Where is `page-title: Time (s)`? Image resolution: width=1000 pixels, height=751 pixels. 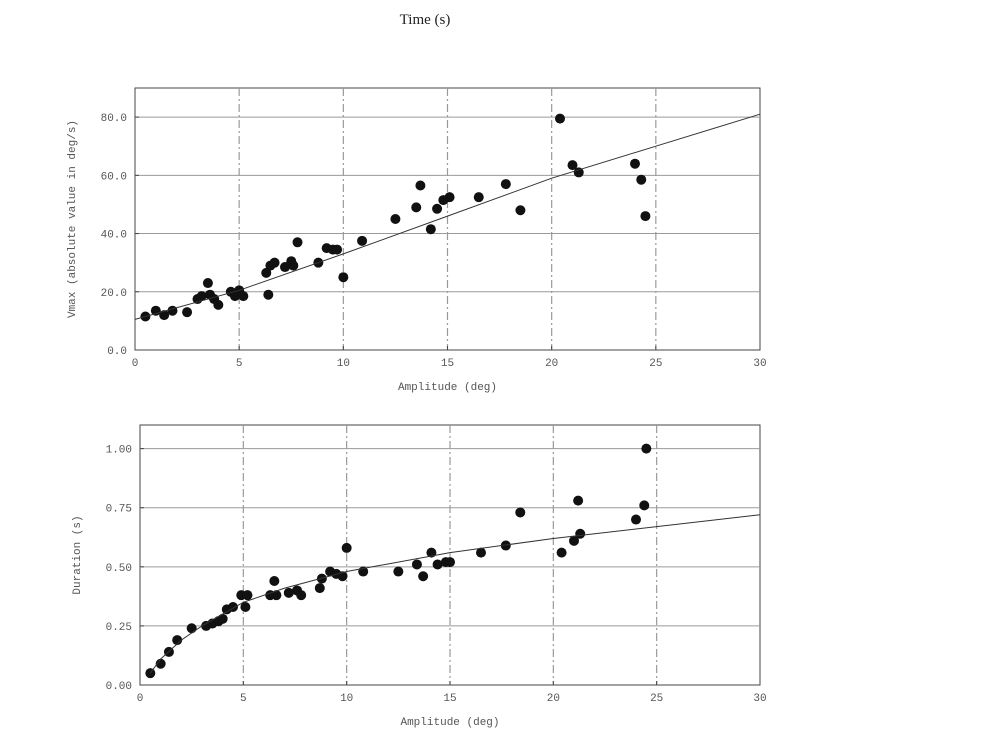
page-title: Time (s) is located at coordinates (425, 20).